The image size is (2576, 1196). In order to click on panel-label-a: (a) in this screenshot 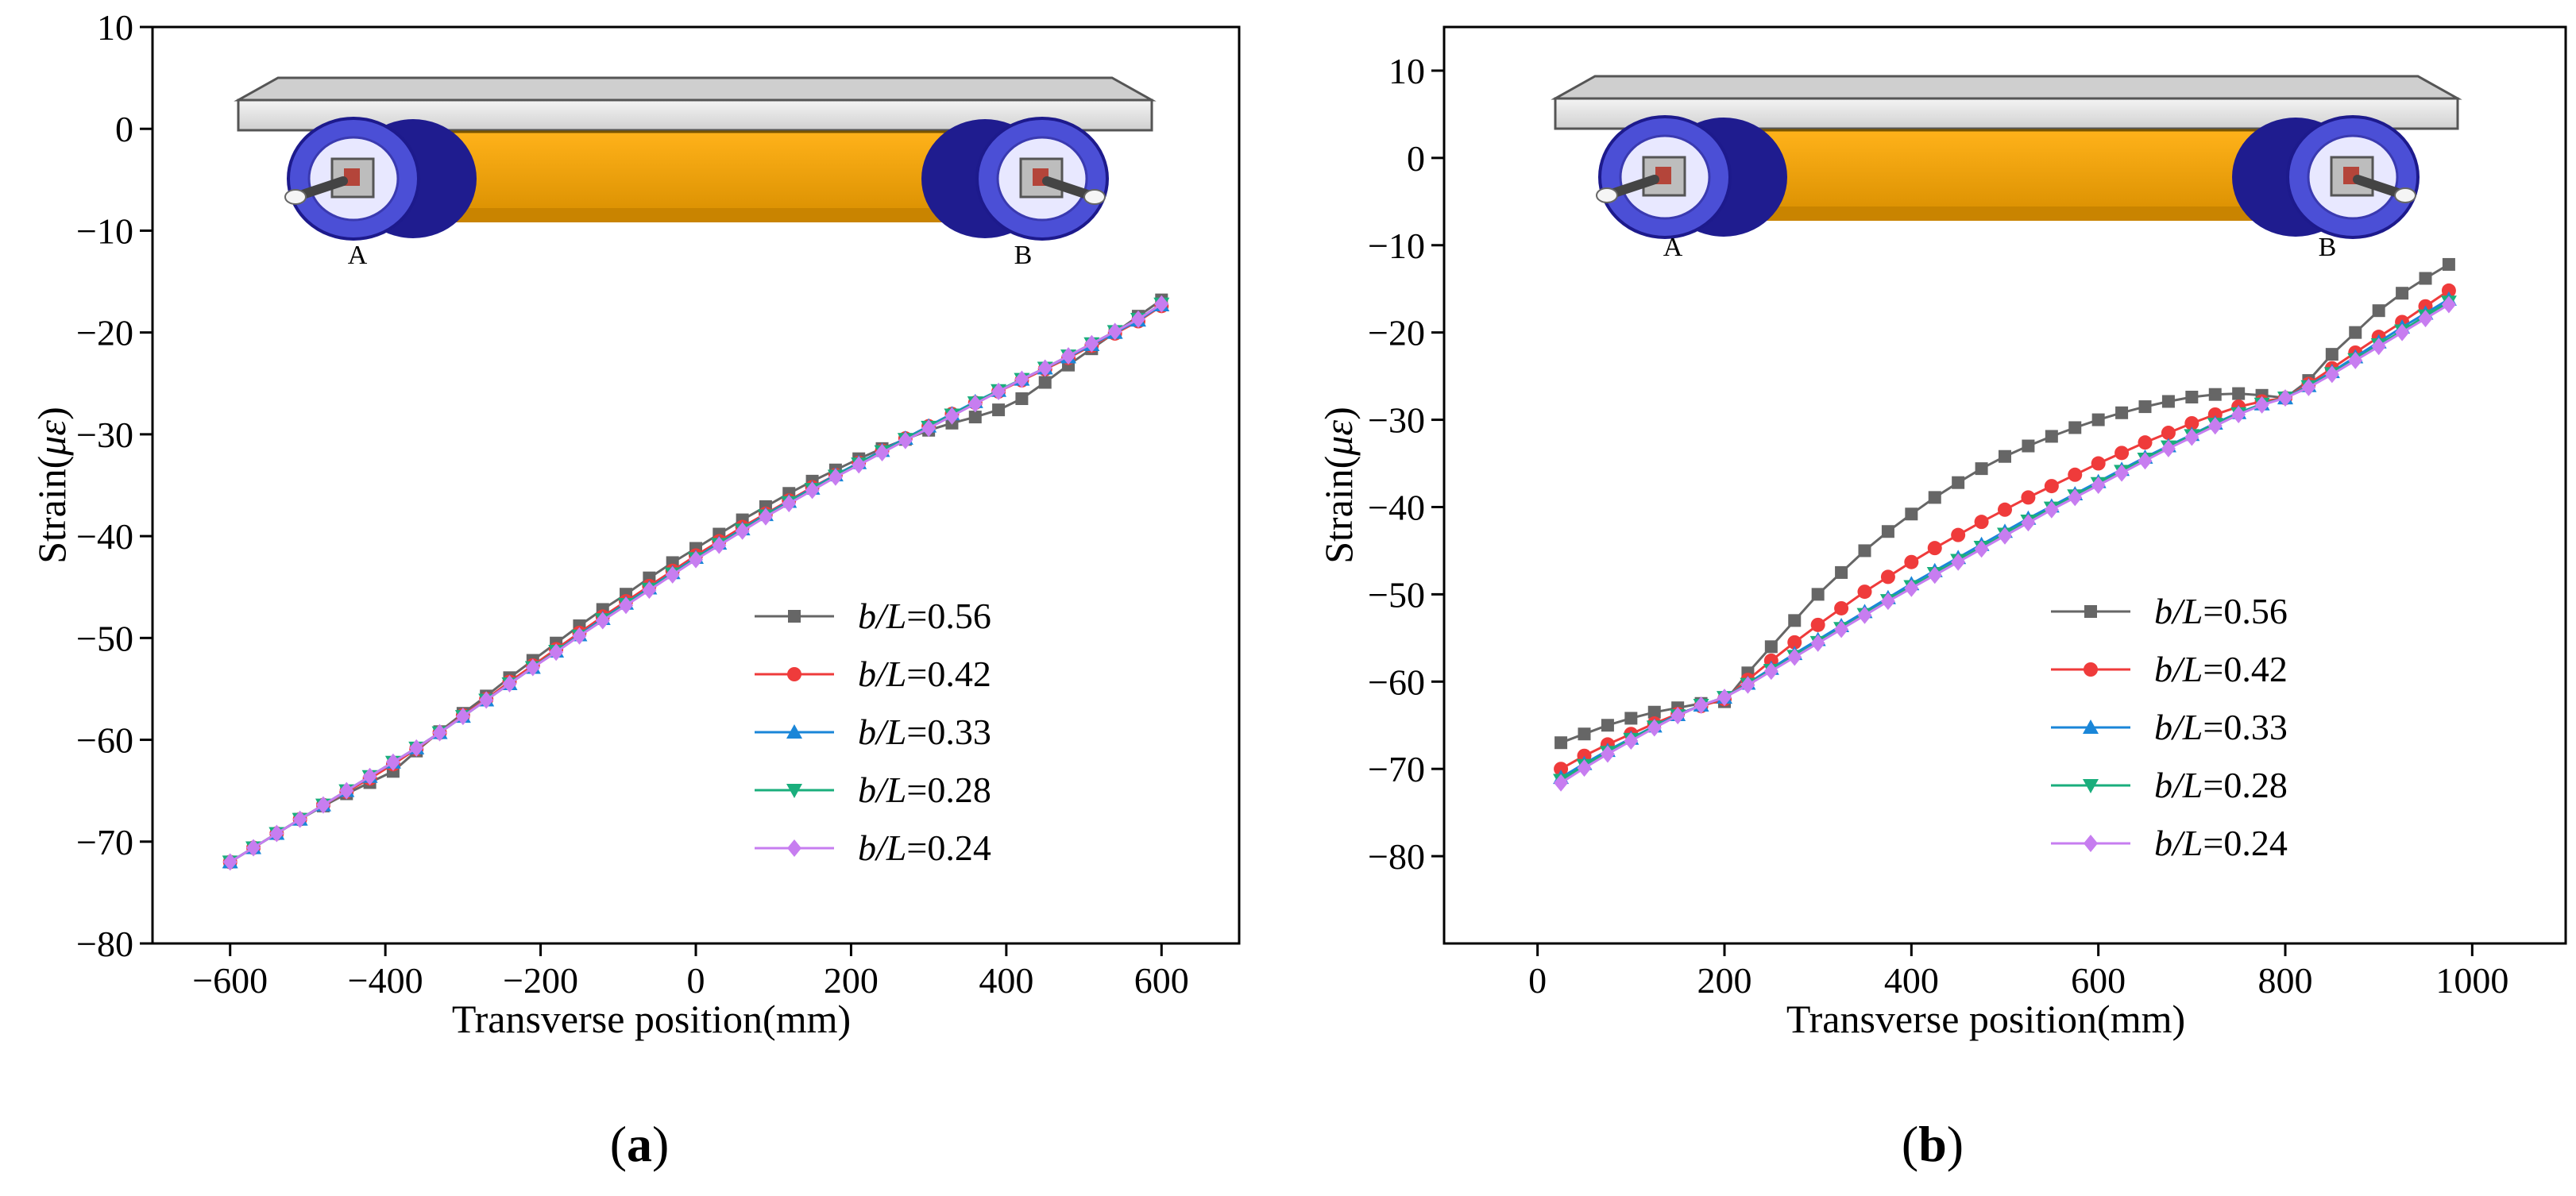, I will do `click(640, 1144)`.